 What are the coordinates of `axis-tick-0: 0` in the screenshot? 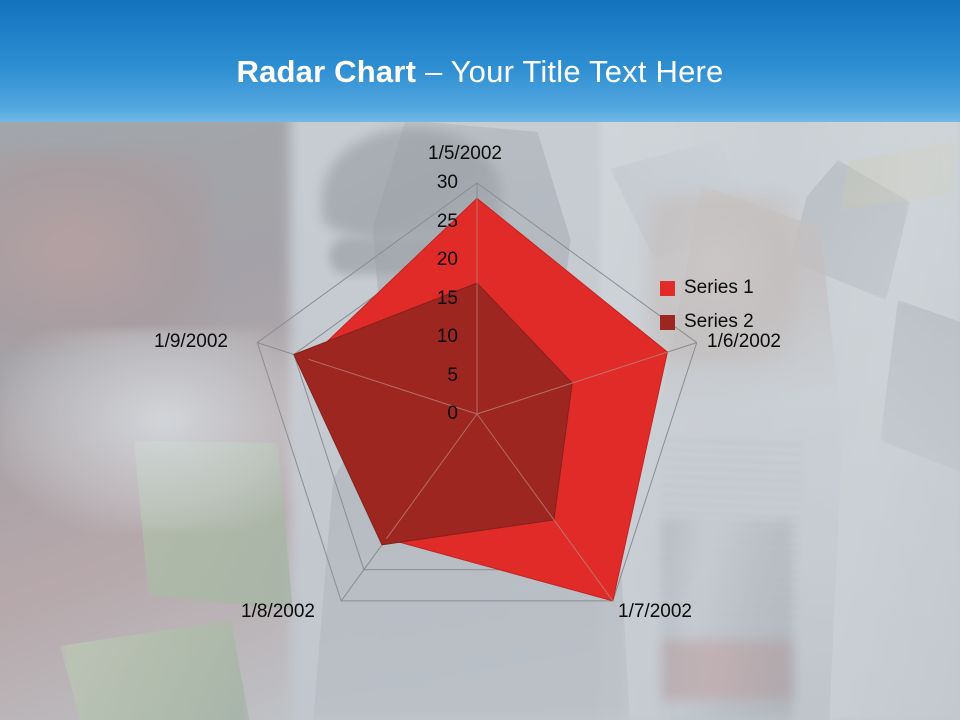 It's located at (452, 413).